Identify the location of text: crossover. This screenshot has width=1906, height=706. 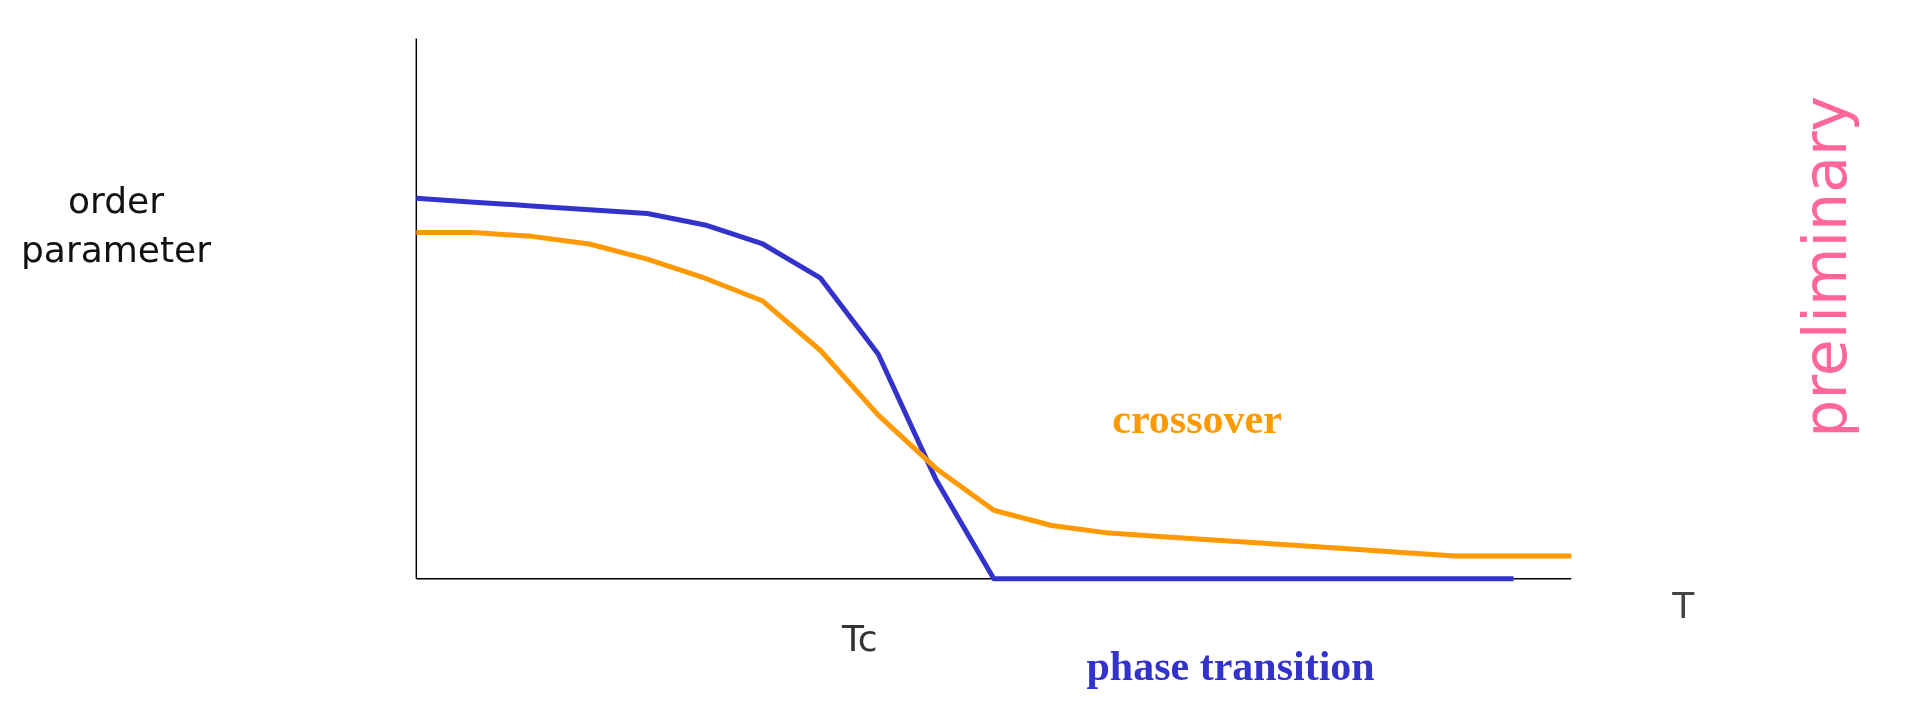
(1197, 418).